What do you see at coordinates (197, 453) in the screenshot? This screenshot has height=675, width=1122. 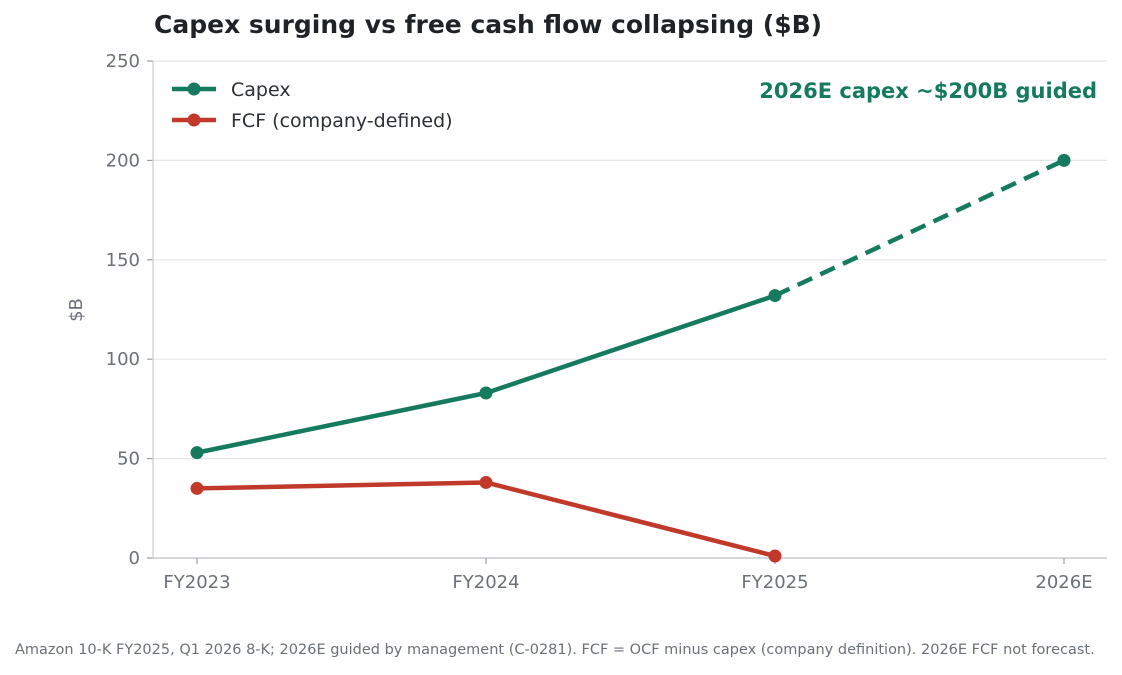 I see `series-0-point-FY2023` at bounding box center [197, 453].